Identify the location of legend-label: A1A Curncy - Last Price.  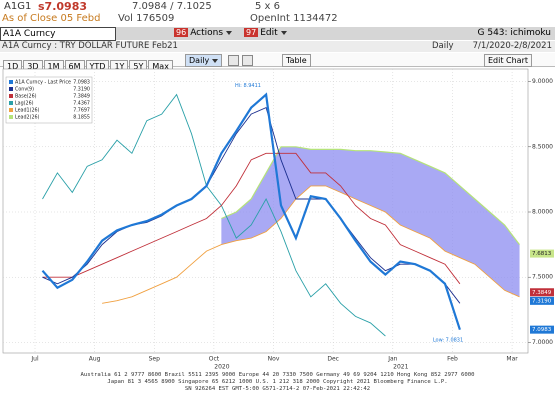
(43, 83).